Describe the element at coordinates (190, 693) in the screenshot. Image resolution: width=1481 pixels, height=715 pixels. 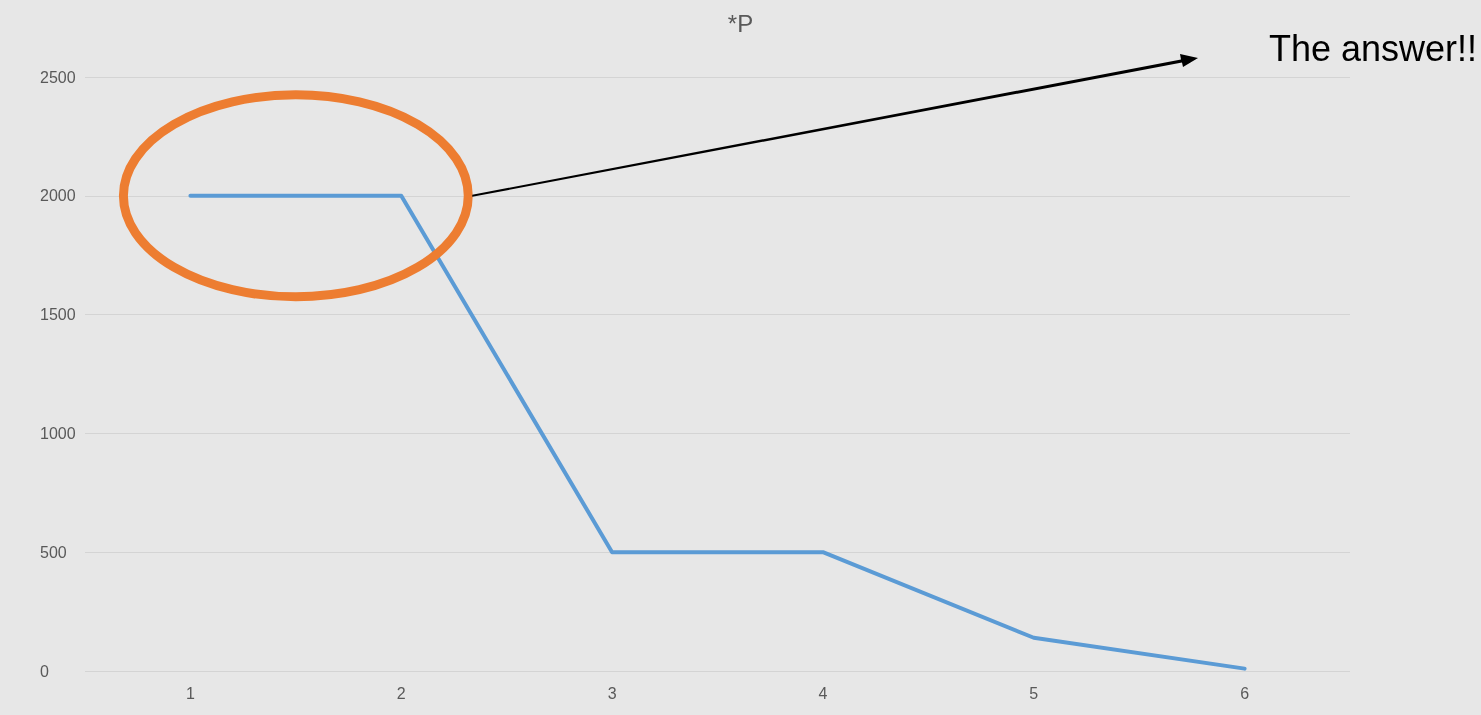
I see `x-tick-label: 1` at that location.